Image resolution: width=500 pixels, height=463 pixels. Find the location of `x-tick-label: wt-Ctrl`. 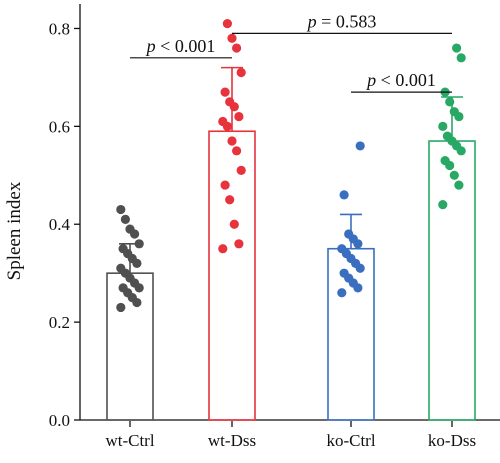

x-tick-label: wt-Ctrl is located at coordinates (129, 440).